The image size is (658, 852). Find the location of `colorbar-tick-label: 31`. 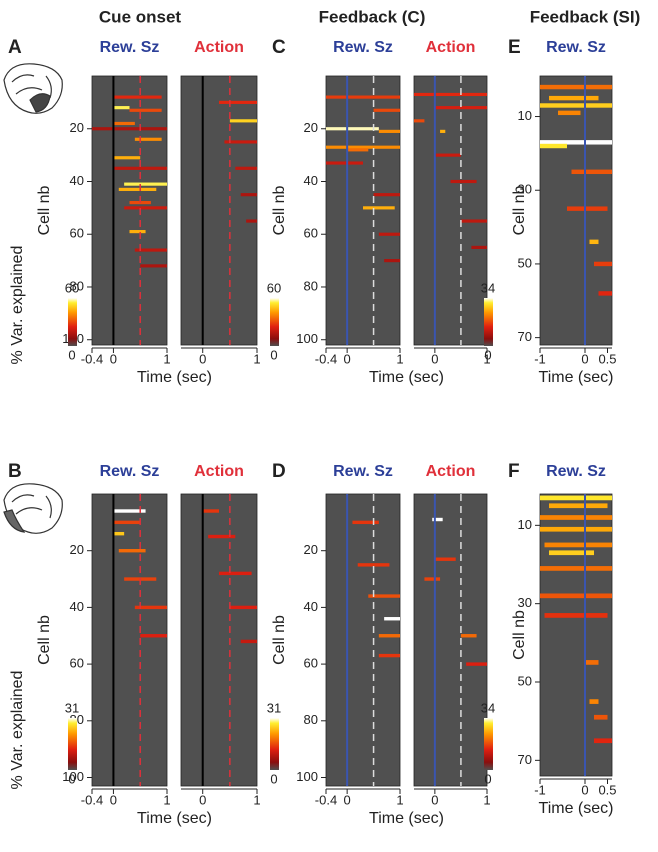

colorbar-tick-label: 31 is located at coordinates (274, 707).